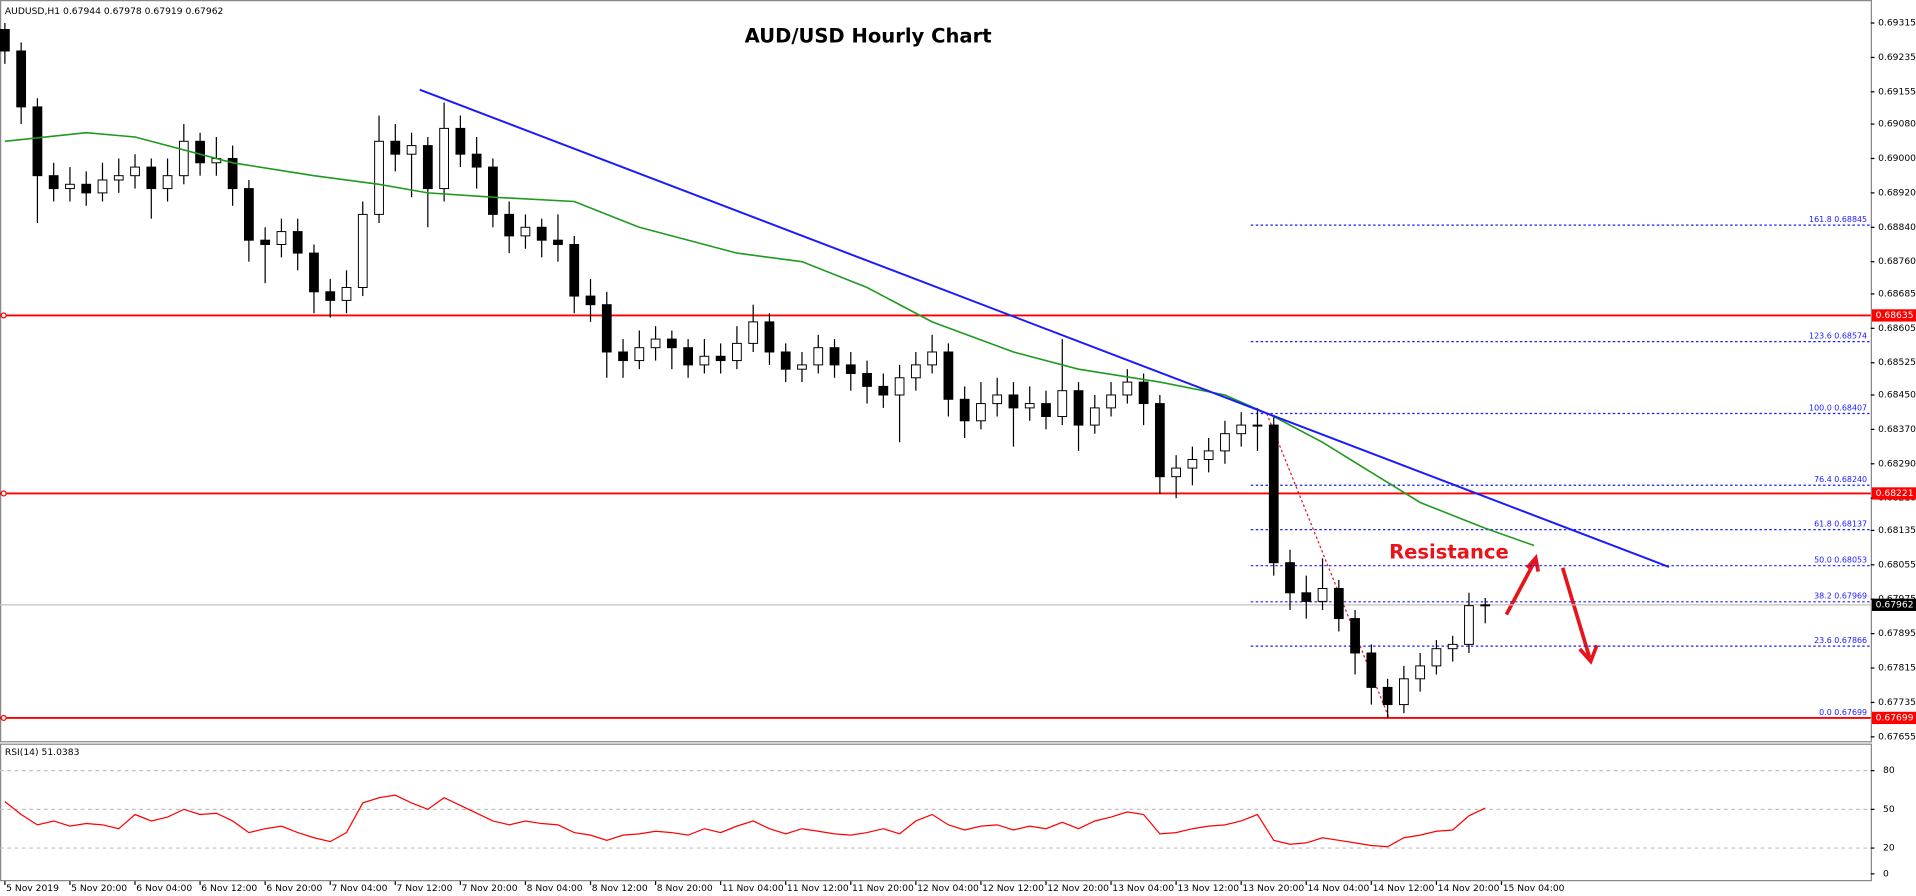 The image size is (1916, 896). What do you see at coordinates (1588, 654) in the screenshot?
I see `arrow-head` at bounding box center [1588, 654].